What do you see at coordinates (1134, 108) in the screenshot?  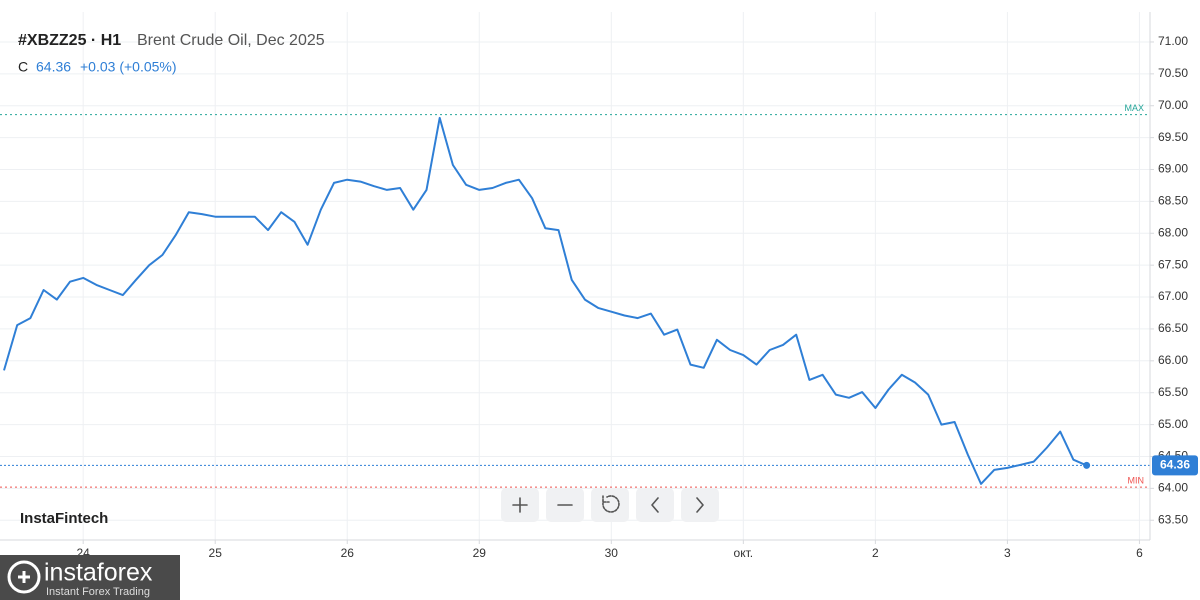 I see `reference-label: MAX` at bounding box center [1134, 108].